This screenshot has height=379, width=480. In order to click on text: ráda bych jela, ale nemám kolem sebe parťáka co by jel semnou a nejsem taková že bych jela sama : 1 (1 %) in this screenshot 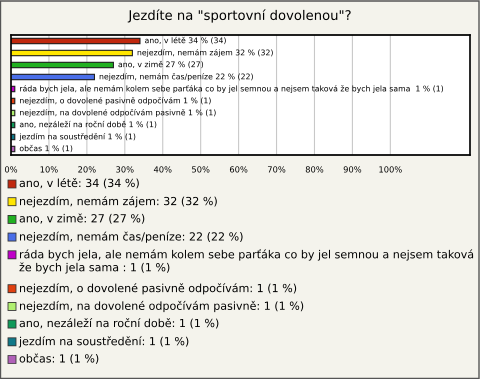, I will do `click(246, 261)`.